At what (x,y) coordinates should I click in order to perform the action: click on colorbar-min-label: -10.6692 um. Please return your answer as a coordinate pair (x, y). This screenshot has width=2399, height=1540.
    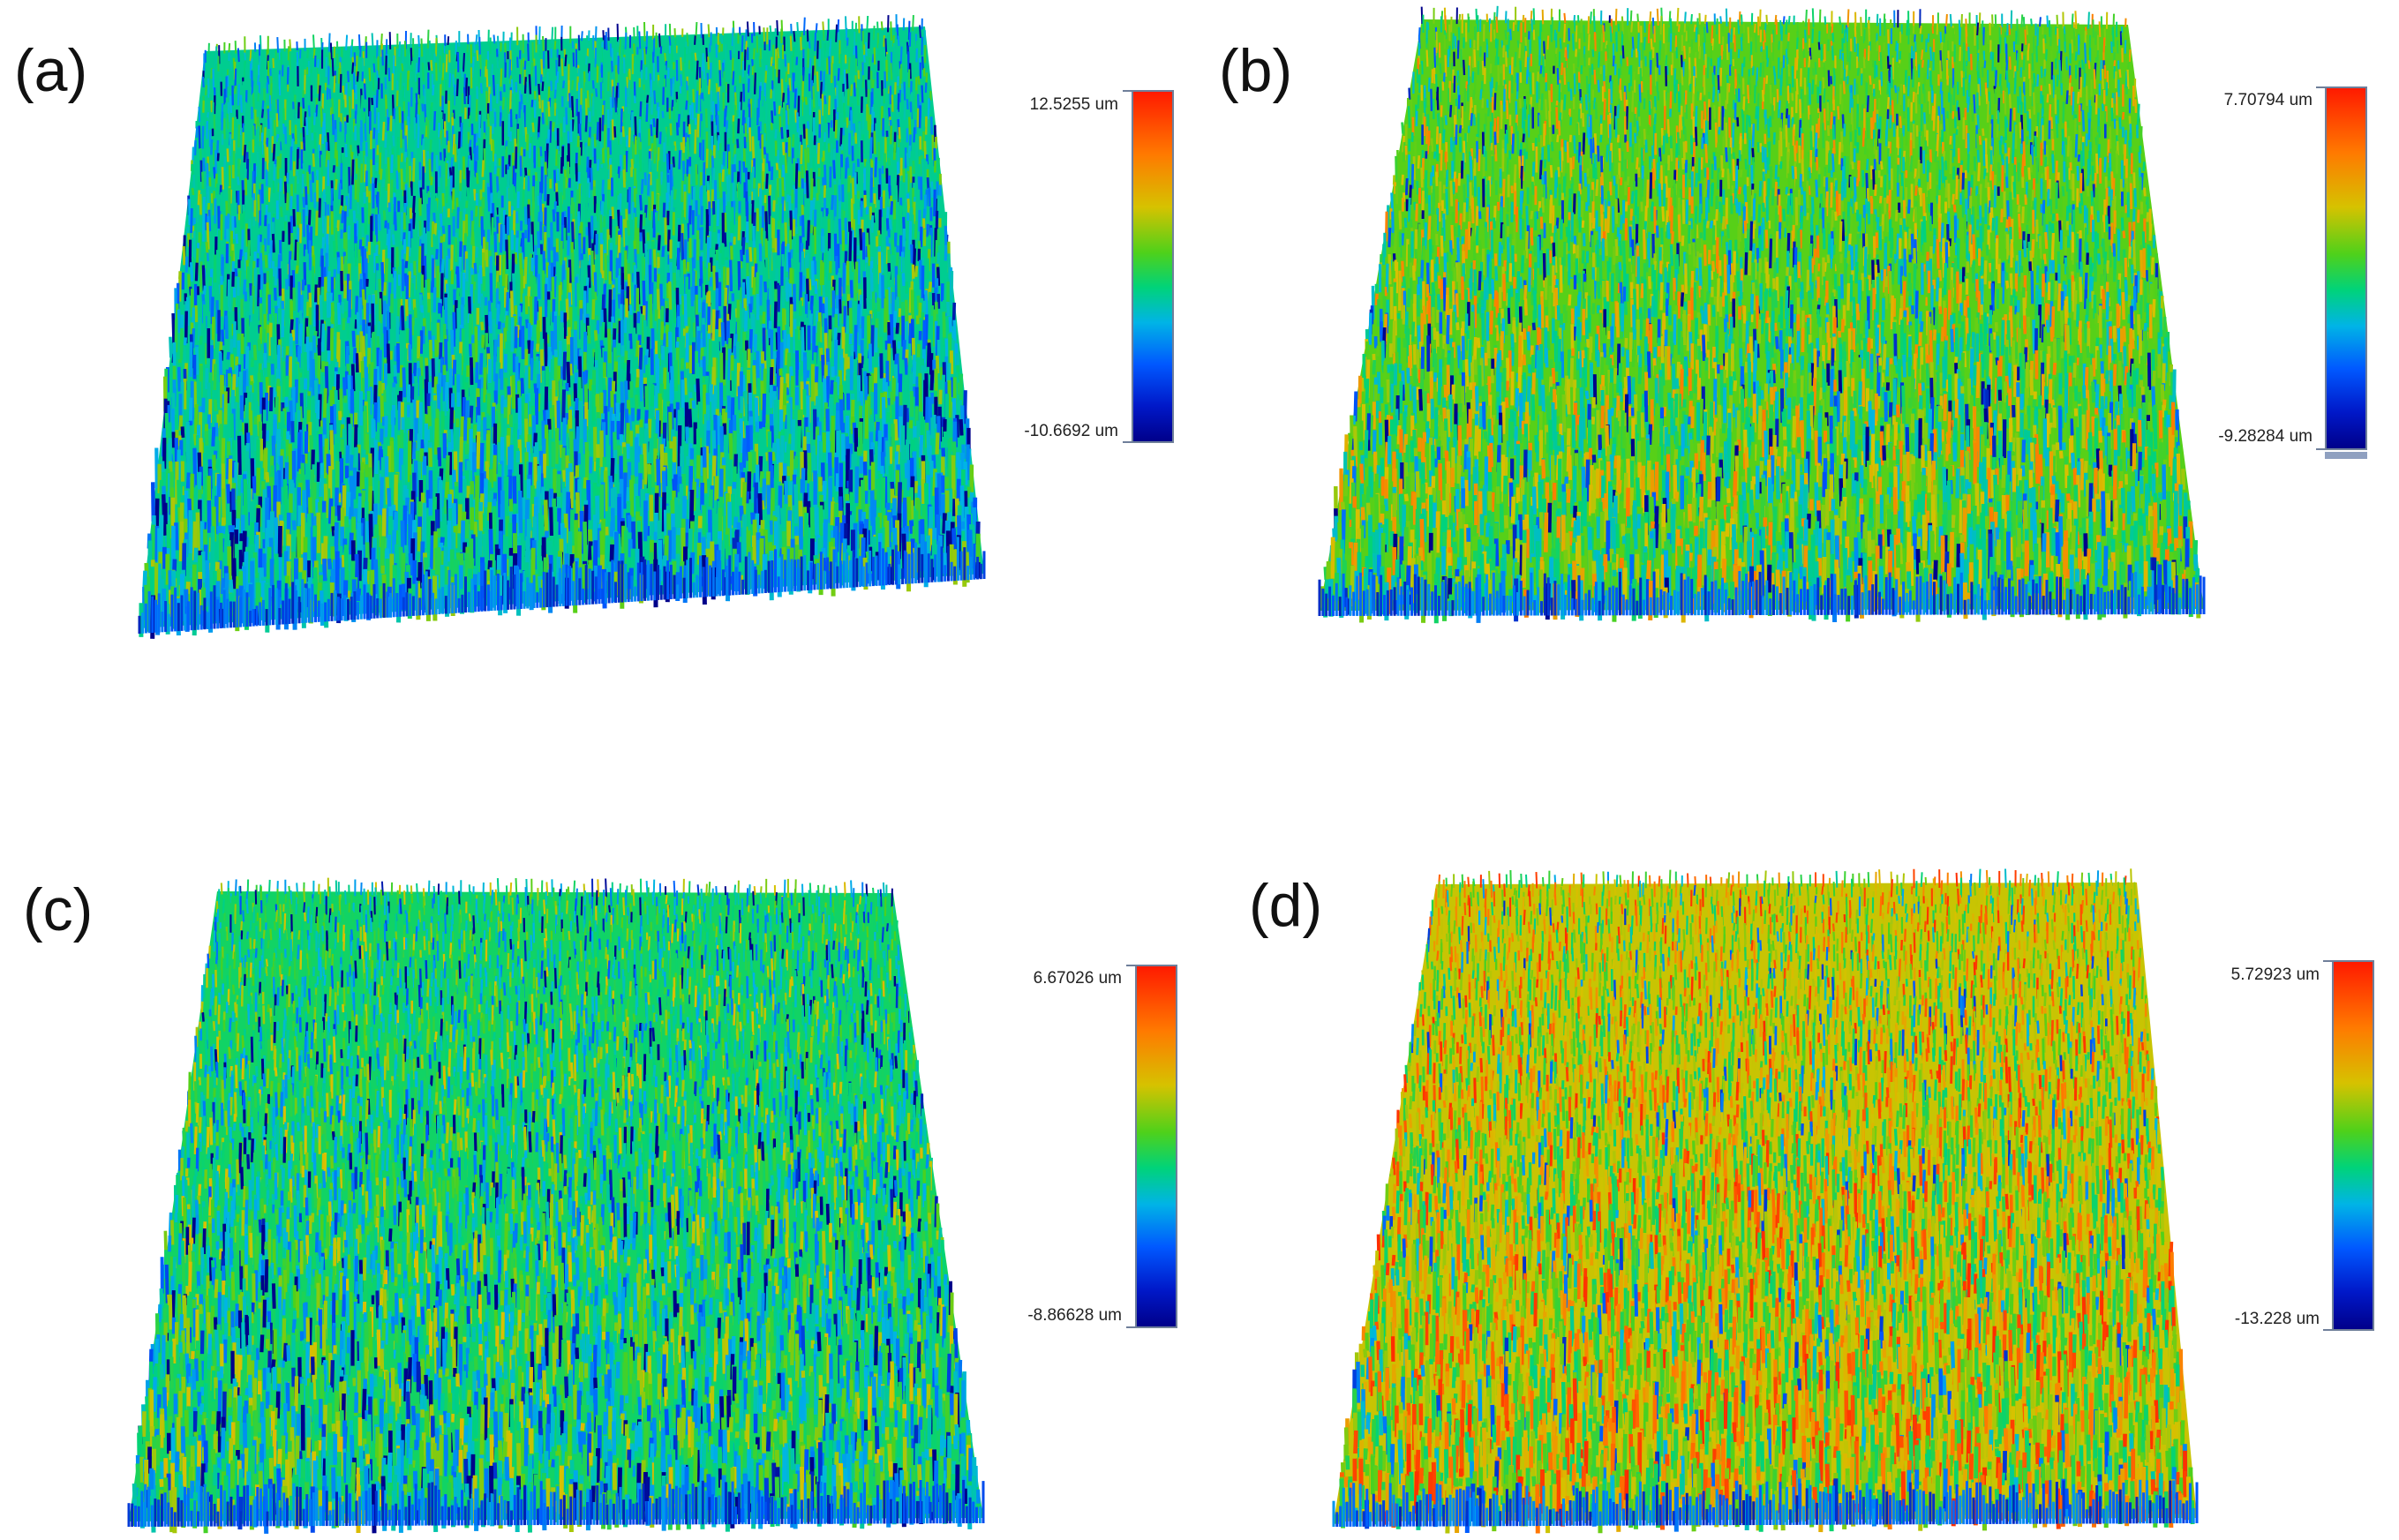
    Looking at the image, I should click on (1071, 431).